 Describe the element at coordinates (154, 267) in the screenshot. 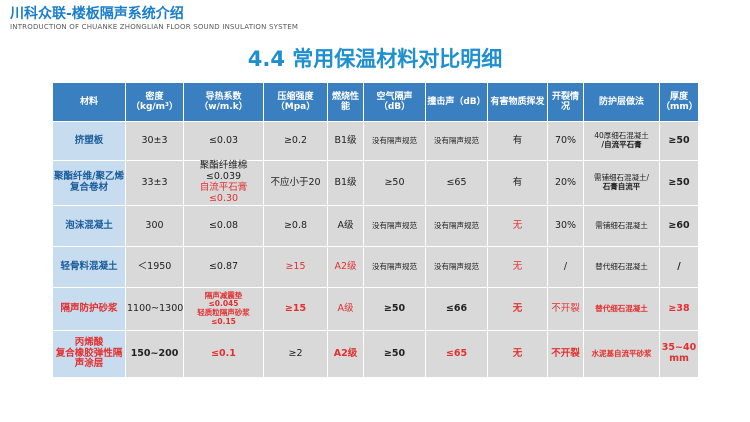

I see `density-cell: ＜1950` at that location.